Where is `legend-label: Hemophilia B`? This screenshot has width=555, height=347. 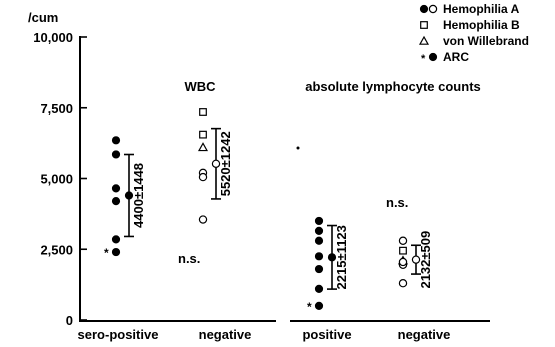
legend-label: Hemophilia B is located at coordinates (481, 25).